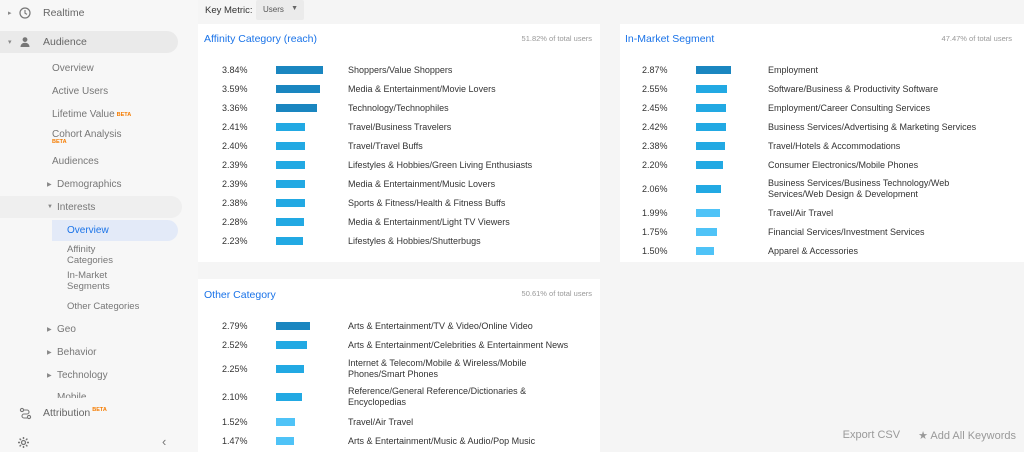  Describe the element at coordinates (23, 444) in the screenshot. I see `settings-gear-icon` at that location.